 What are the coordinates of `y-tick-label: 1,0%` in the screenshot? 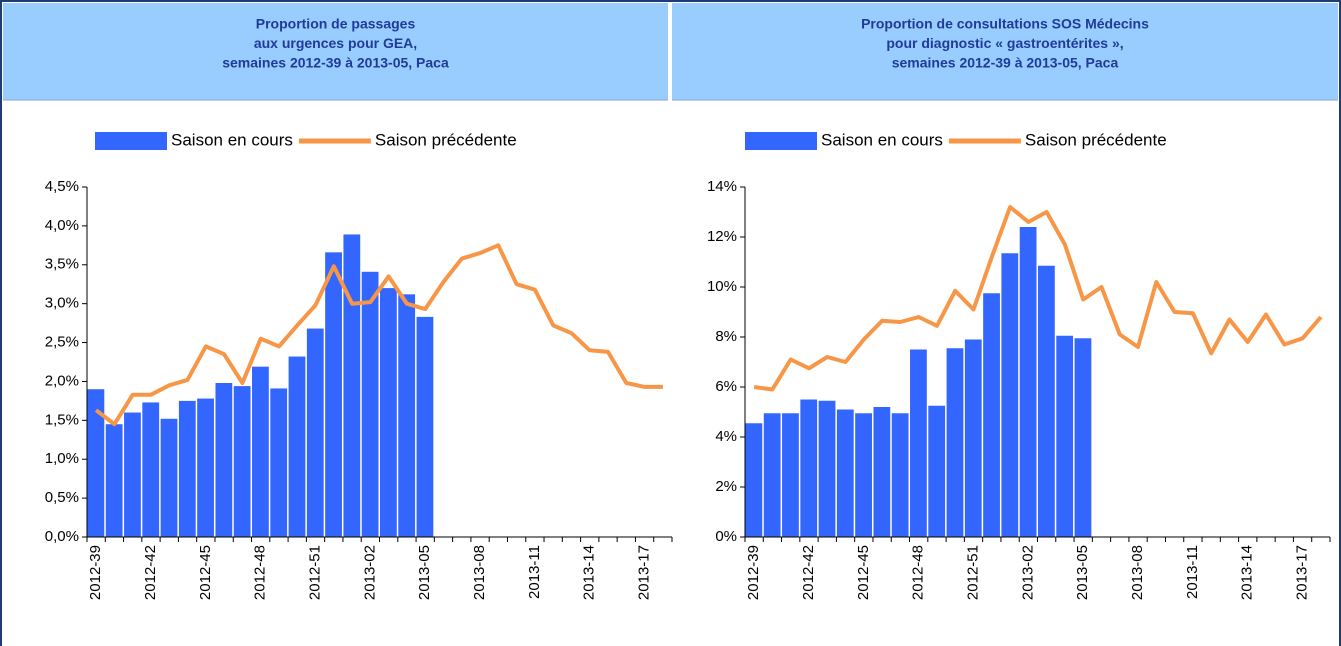 It's located at (62, 458).